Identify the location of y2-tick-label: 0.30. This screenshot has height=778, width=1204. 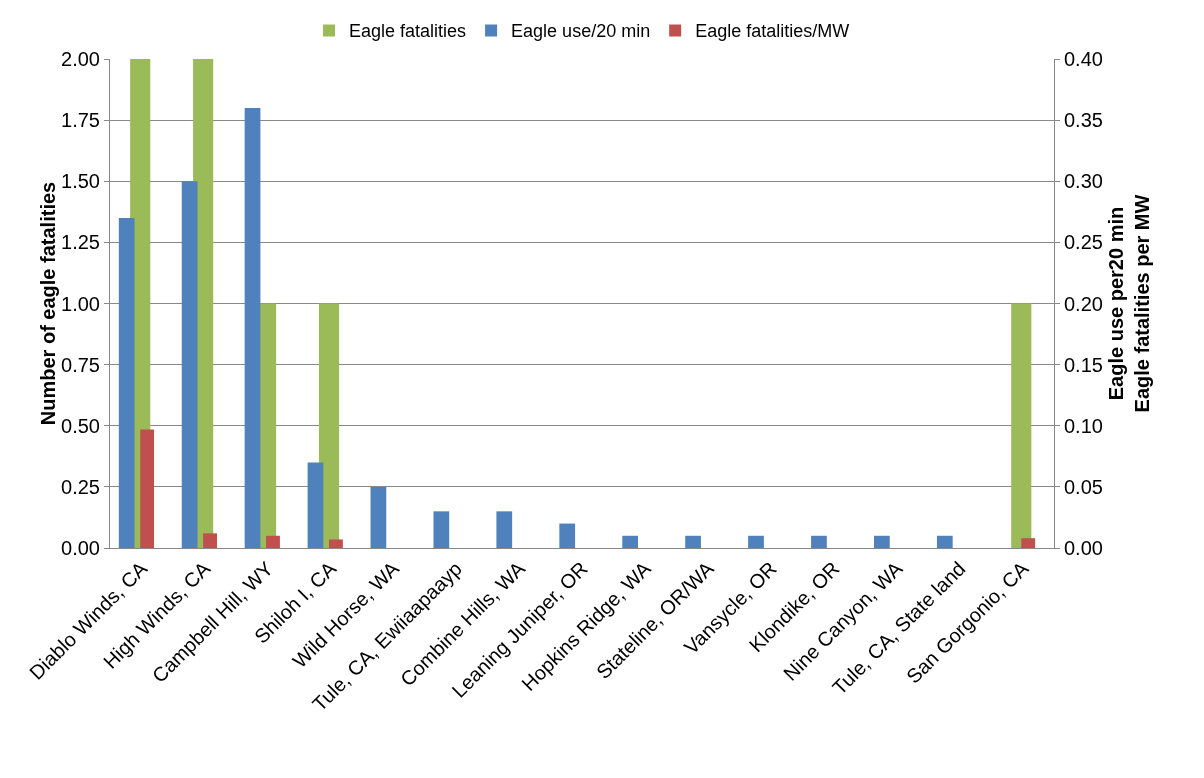
(1083, 181).